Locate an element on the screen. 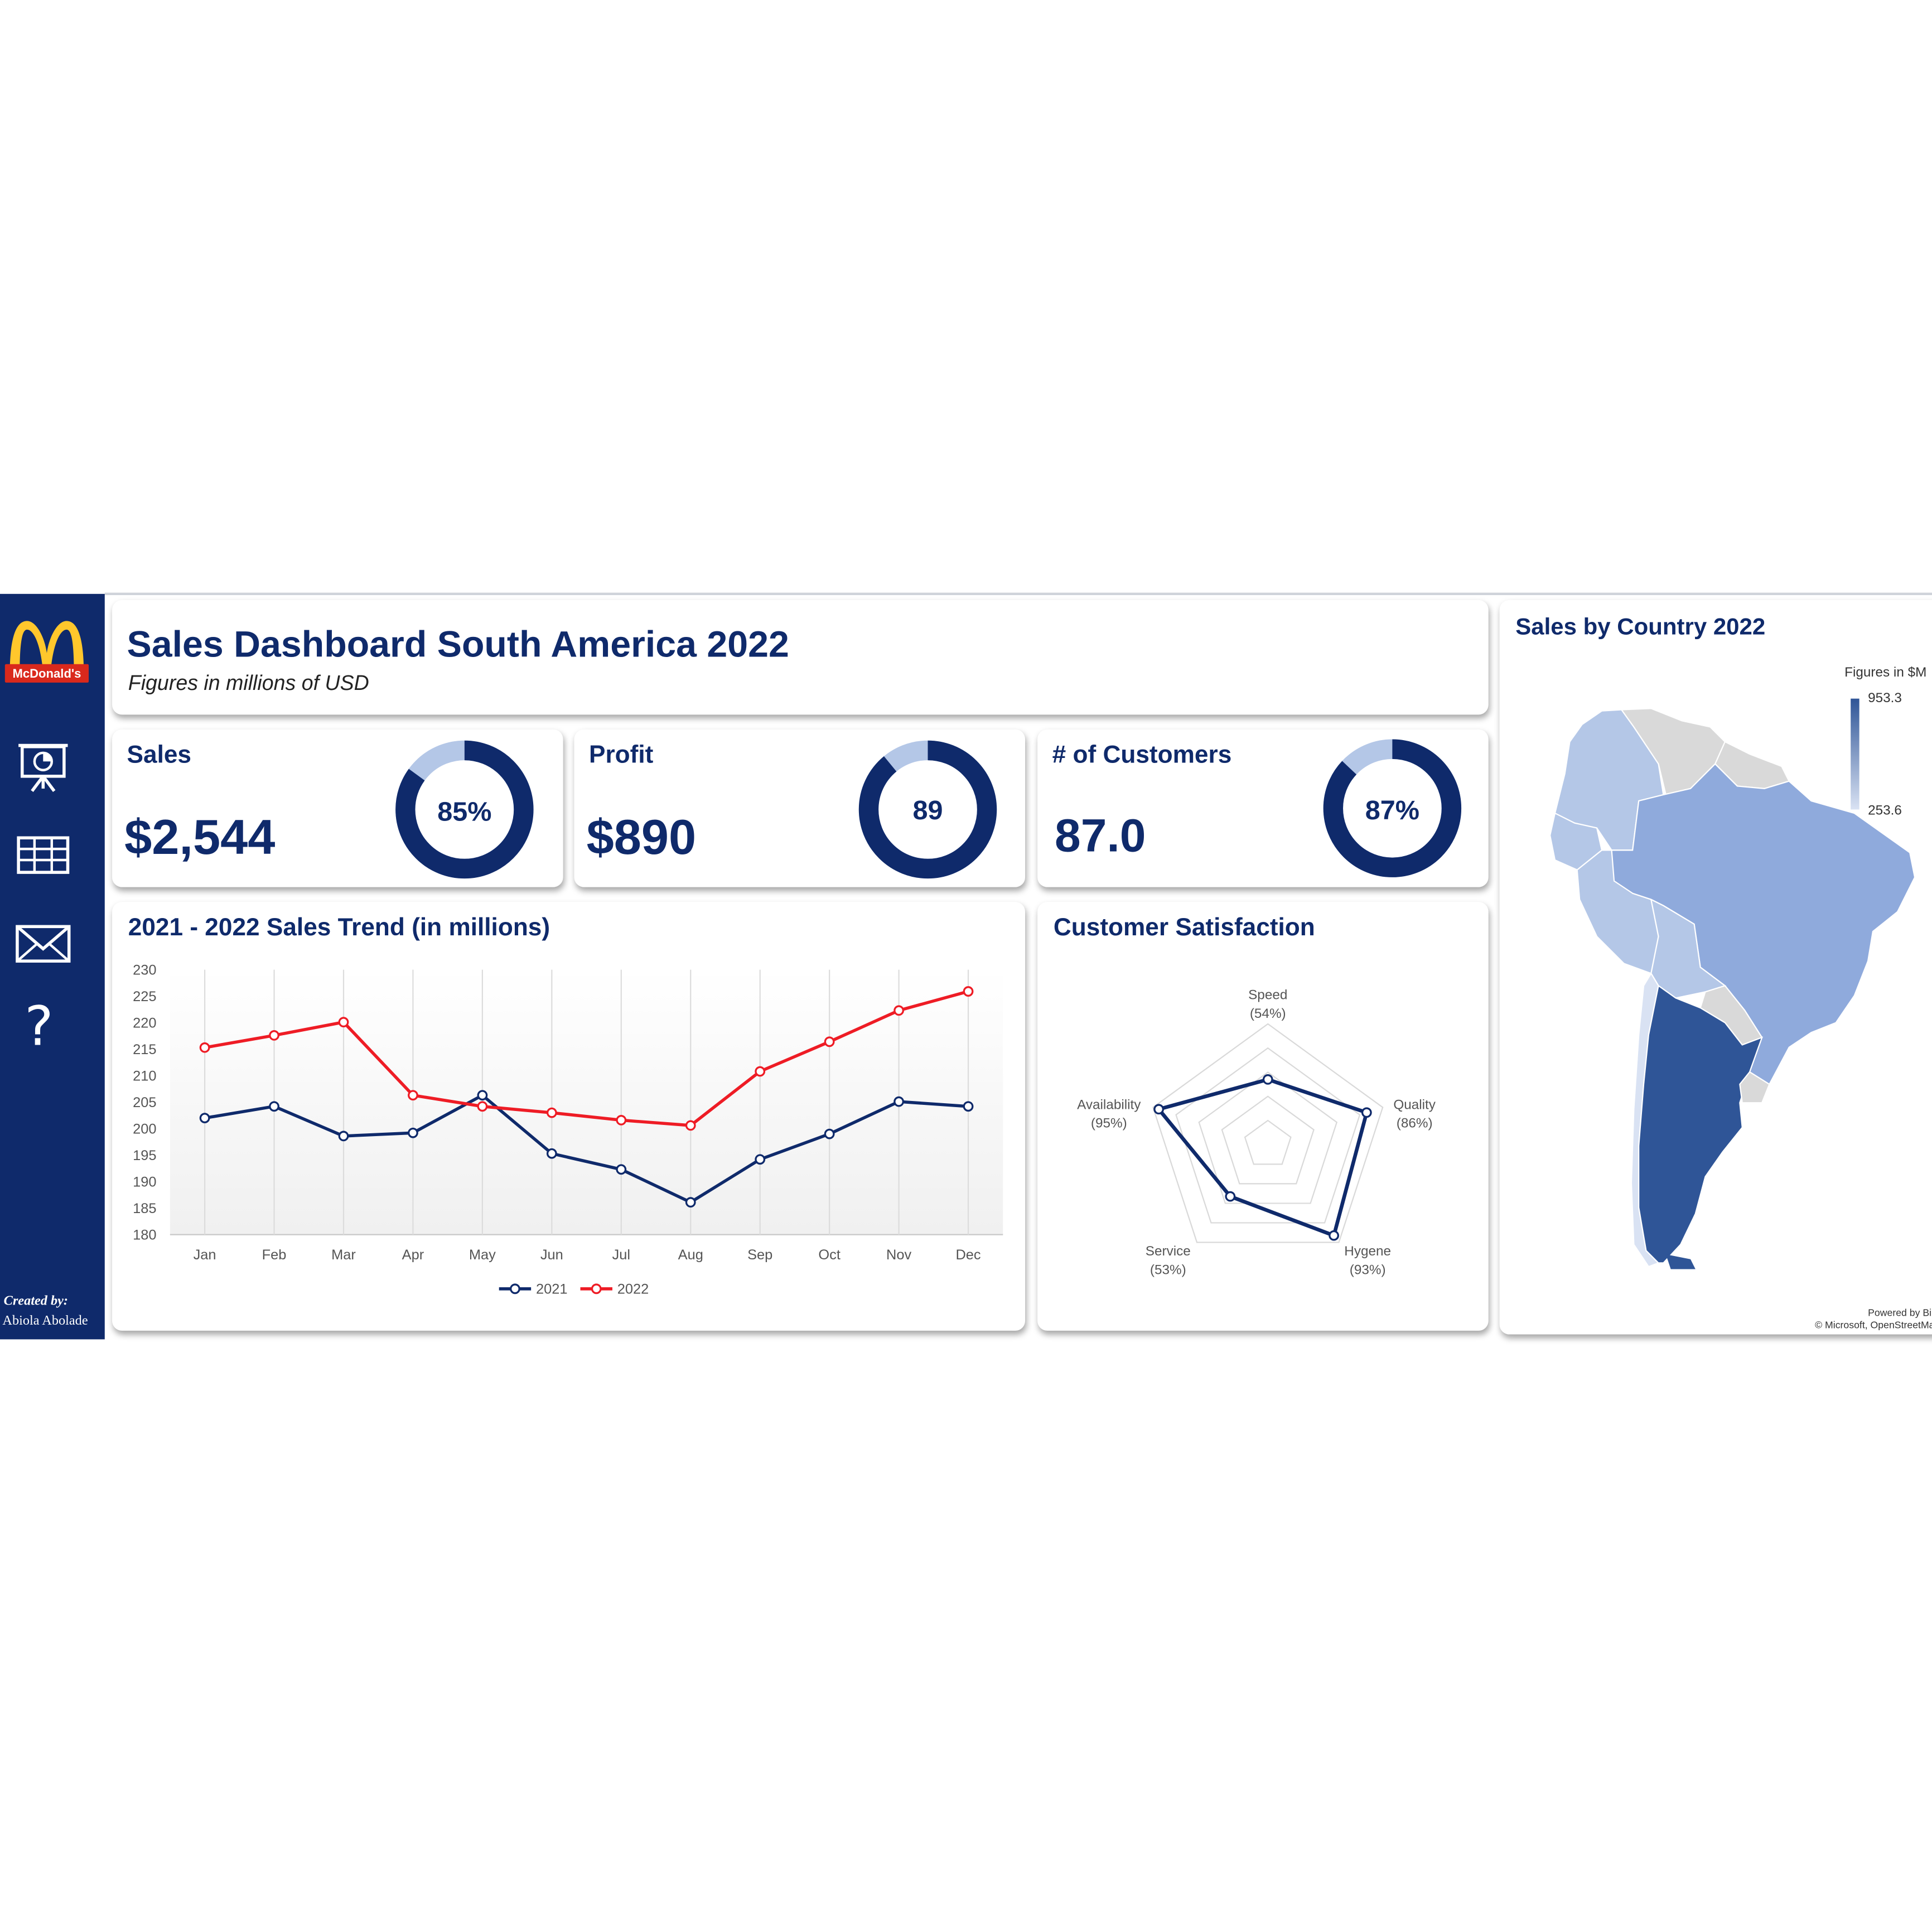 The width and height of the screenshot is (1932, 1932). map-attribution-2: © Microsoft, OpenStreetMap is located at coordinates (1873, 1325).